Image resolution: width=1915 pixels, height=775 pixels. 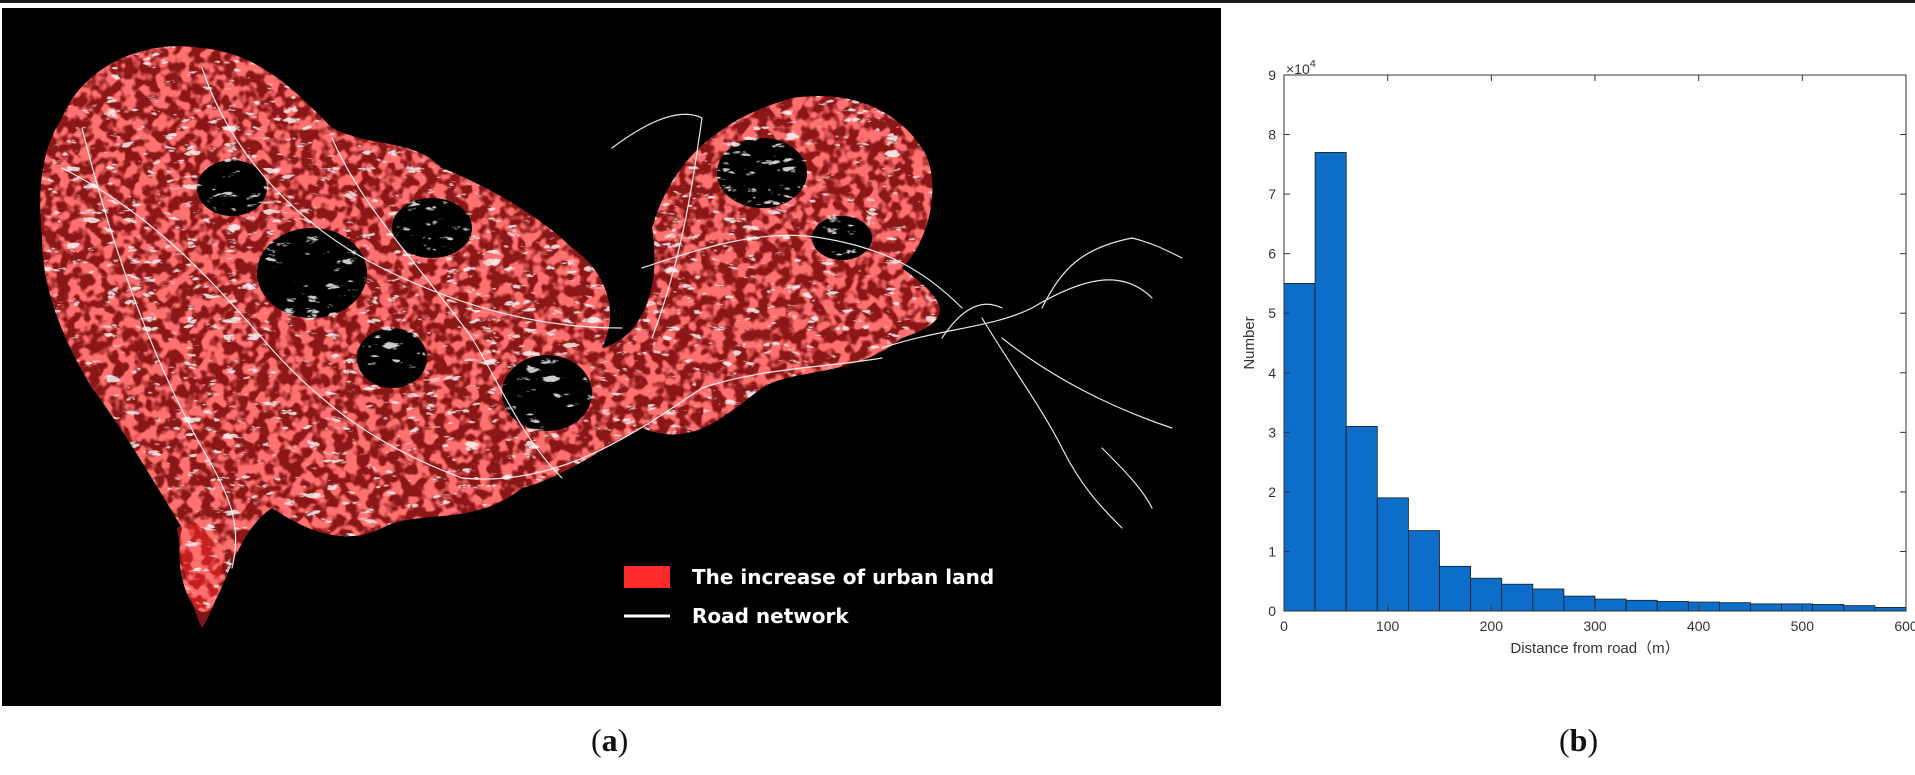 What do you see at coordinates (1492, 626) in the screenshot?
I see `x-tick-label: 200` at bounding box center [1492, 626].